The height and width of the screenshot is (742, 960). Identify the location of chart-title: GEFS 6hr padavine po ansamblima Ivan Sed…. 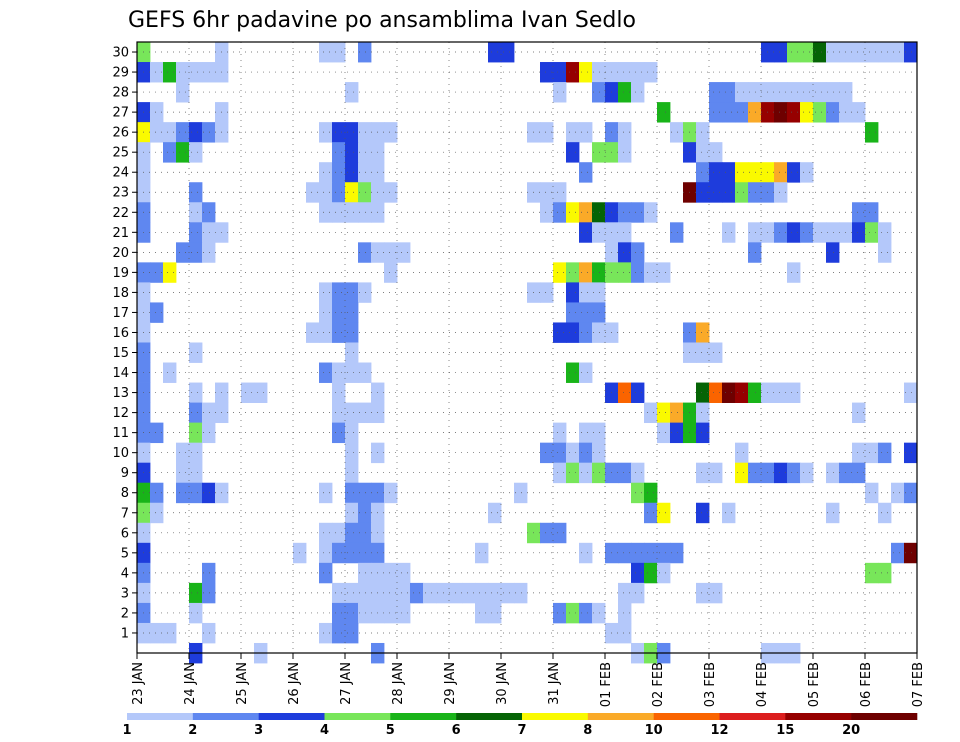
(382, 20).